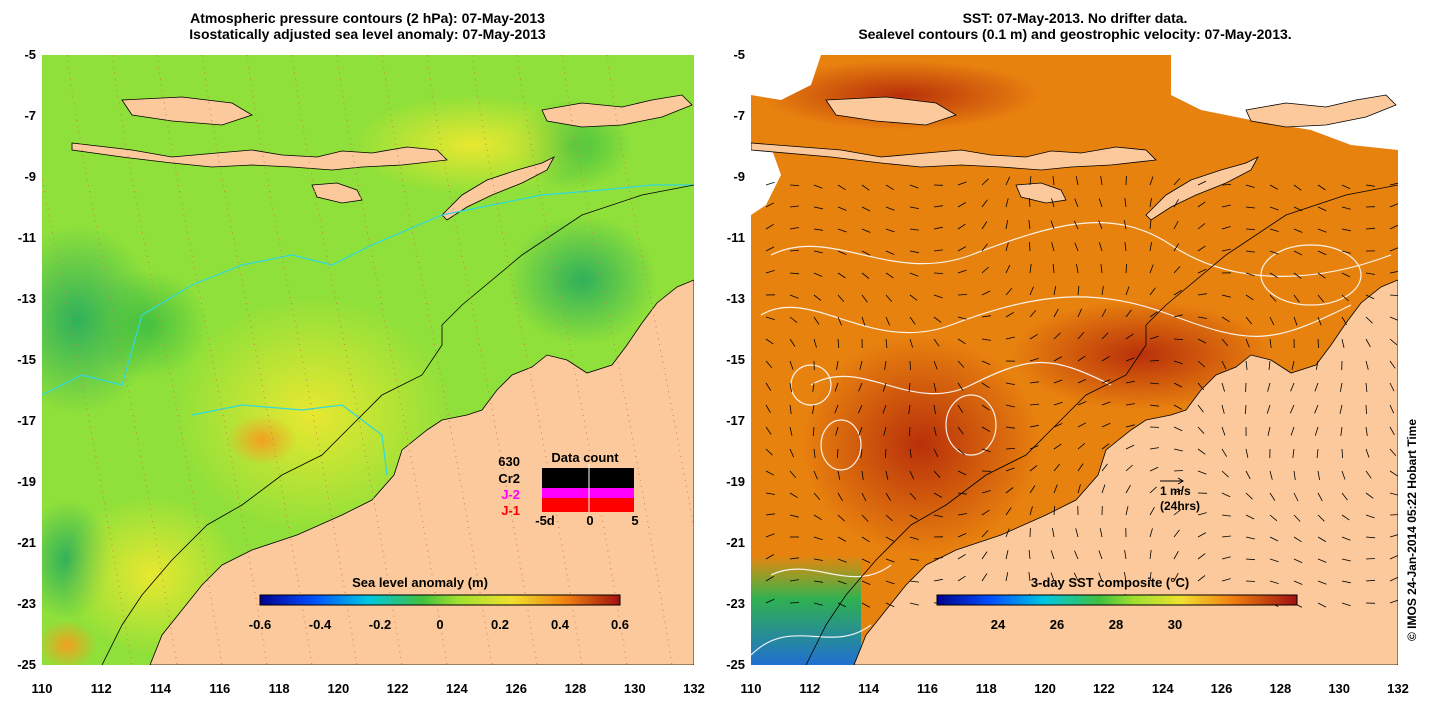 This screenshot has height=710, width=1440. Describe the element at coordinates (337, 193) in the screenshot. I see `sumba-island` at that location.